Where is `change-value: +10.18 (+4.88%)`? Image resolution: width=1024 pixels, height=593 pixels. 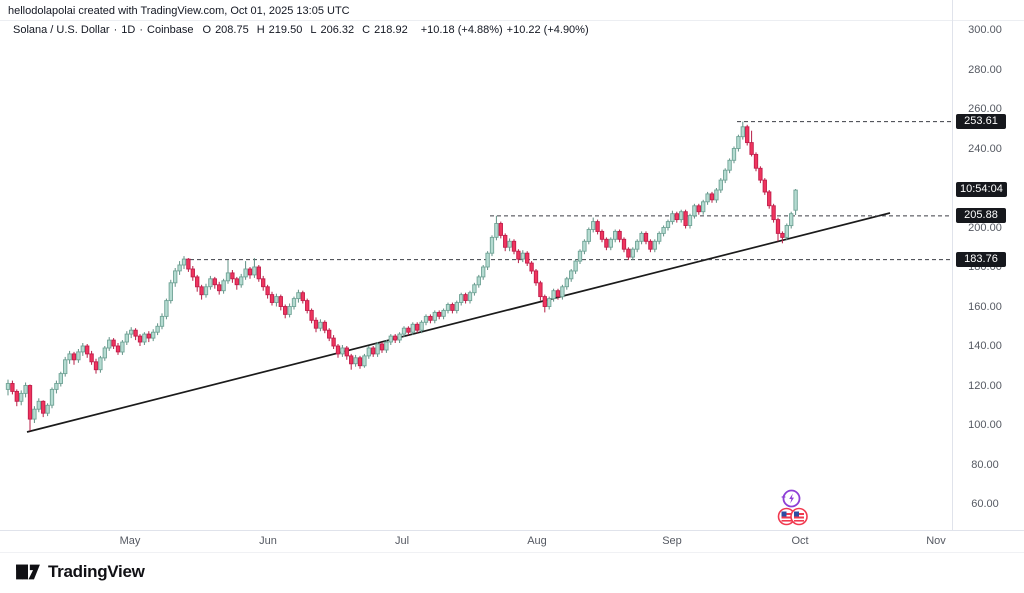 change-value: +10.18 (+4.88%) is located at coordinates (461, 30).